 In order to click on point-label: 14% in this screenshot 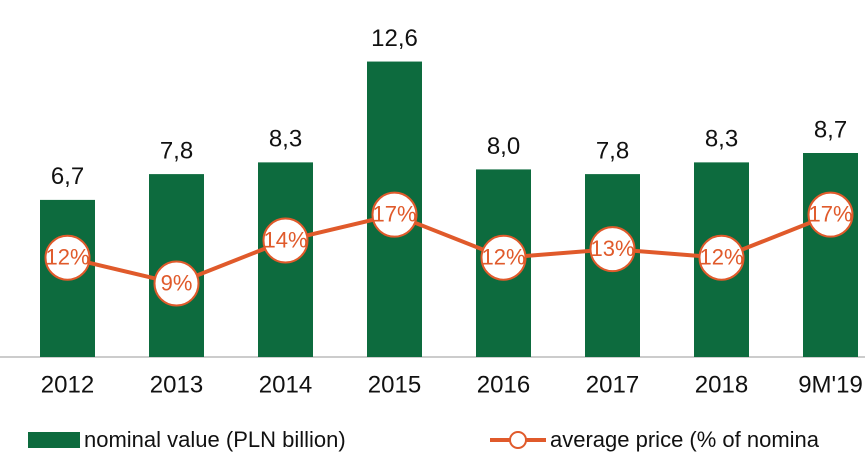, I will do `click(285, 239)`.